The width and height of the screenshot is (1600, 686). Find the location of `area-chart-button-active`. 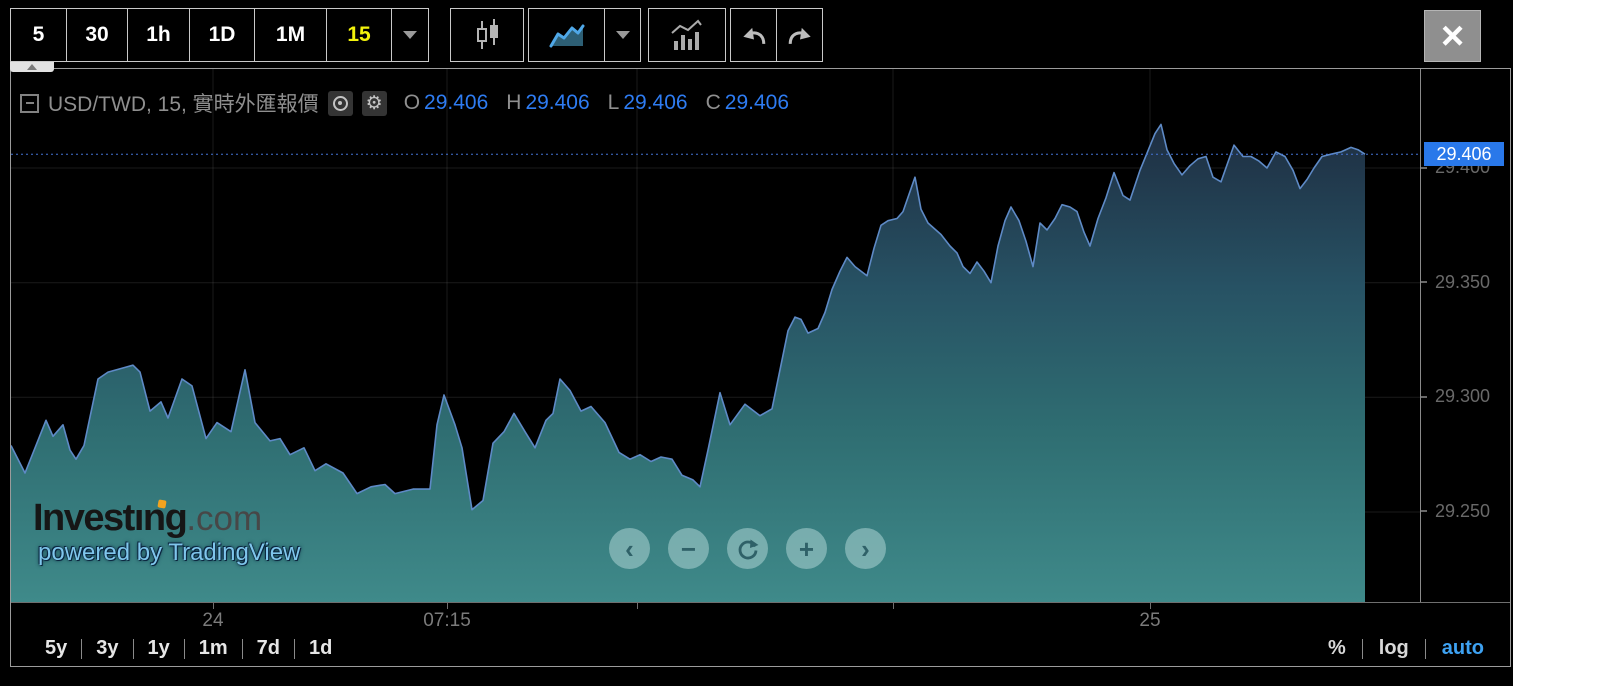

area-chart-button-active is located at coordinates (566, 35).